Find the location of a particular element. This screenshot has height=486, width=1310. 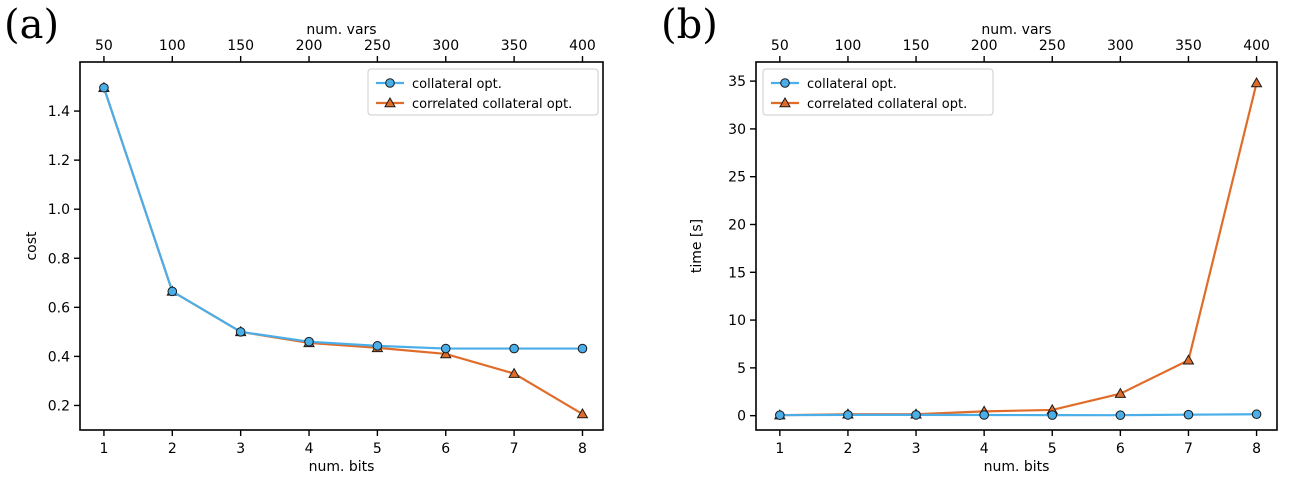

y-tick-label: 0.2 is located at coordinates (59, 406).